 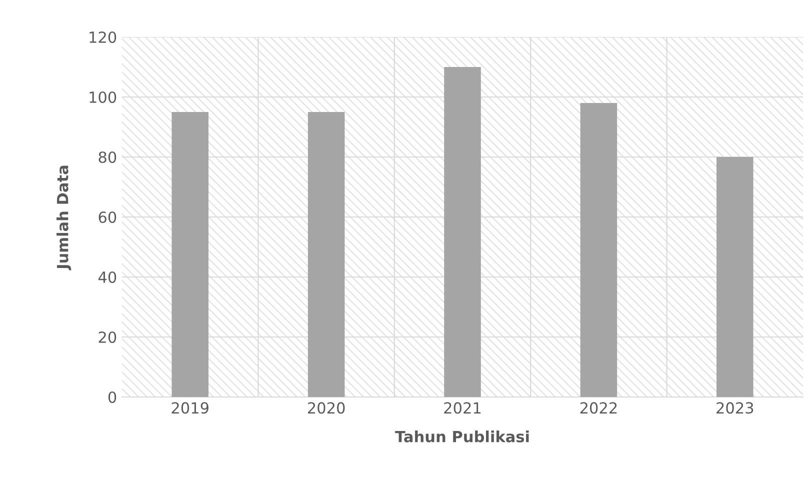 What do you see at coordinates (462, 436) in the screenshot?
I see `x-axis-title: Tahun Publikasi` at bounding box center [462, 436].